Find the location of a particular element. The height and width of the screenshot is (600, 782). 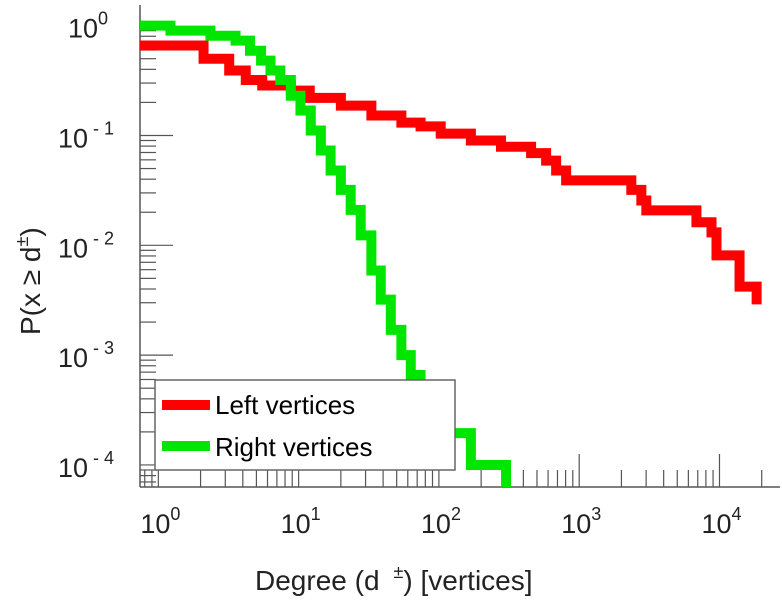

y-axis-label-main: P(x ≥ d is located at coordinates (30, 291).